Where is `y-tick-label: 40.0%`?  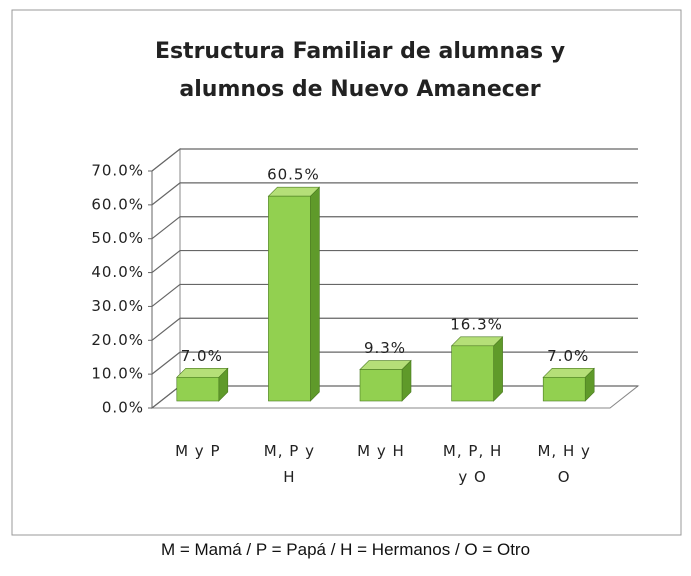 y-tick-label: 40.0% is located at coordinates (117, 272).